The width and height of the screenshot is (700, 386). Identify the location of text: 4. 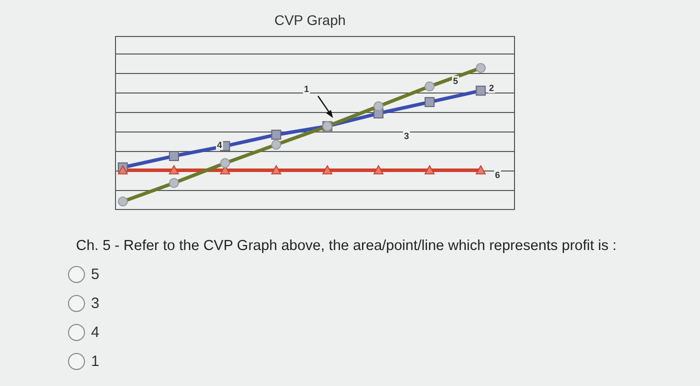
(95, 332).